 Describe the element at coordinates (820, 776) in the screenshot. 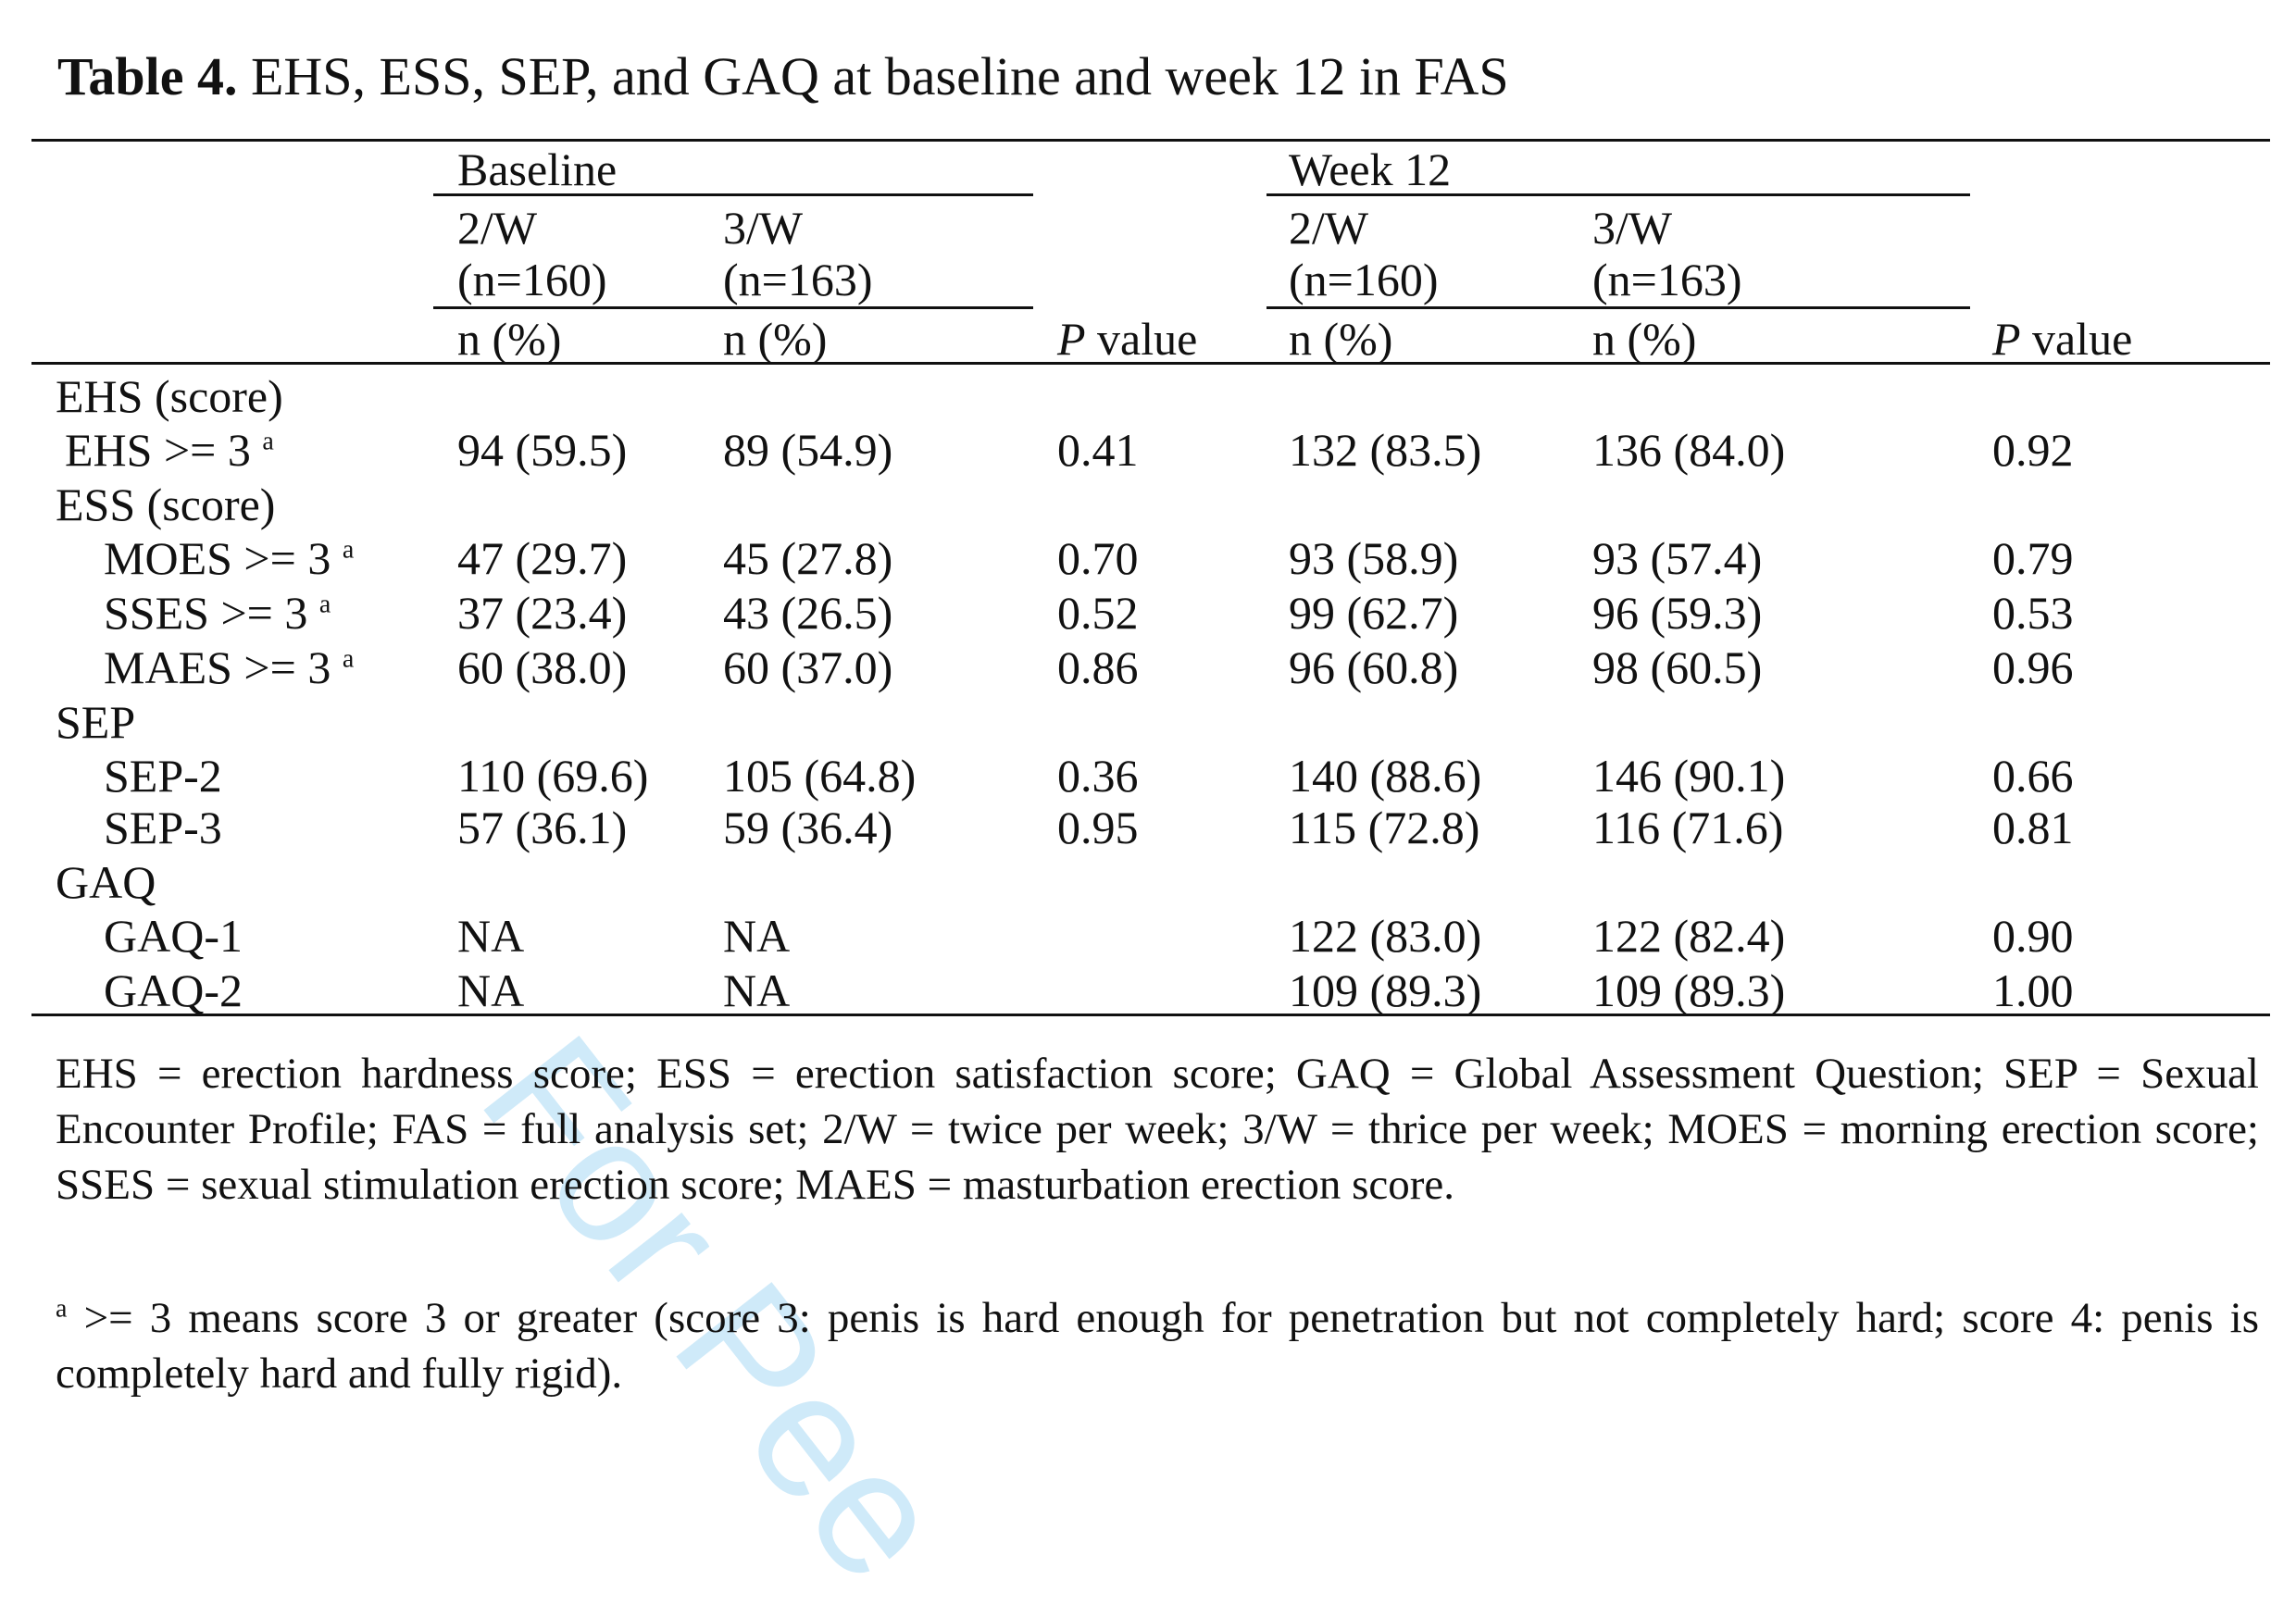

I see `cell-baseline-3w: 105 (64.8)` at that location.